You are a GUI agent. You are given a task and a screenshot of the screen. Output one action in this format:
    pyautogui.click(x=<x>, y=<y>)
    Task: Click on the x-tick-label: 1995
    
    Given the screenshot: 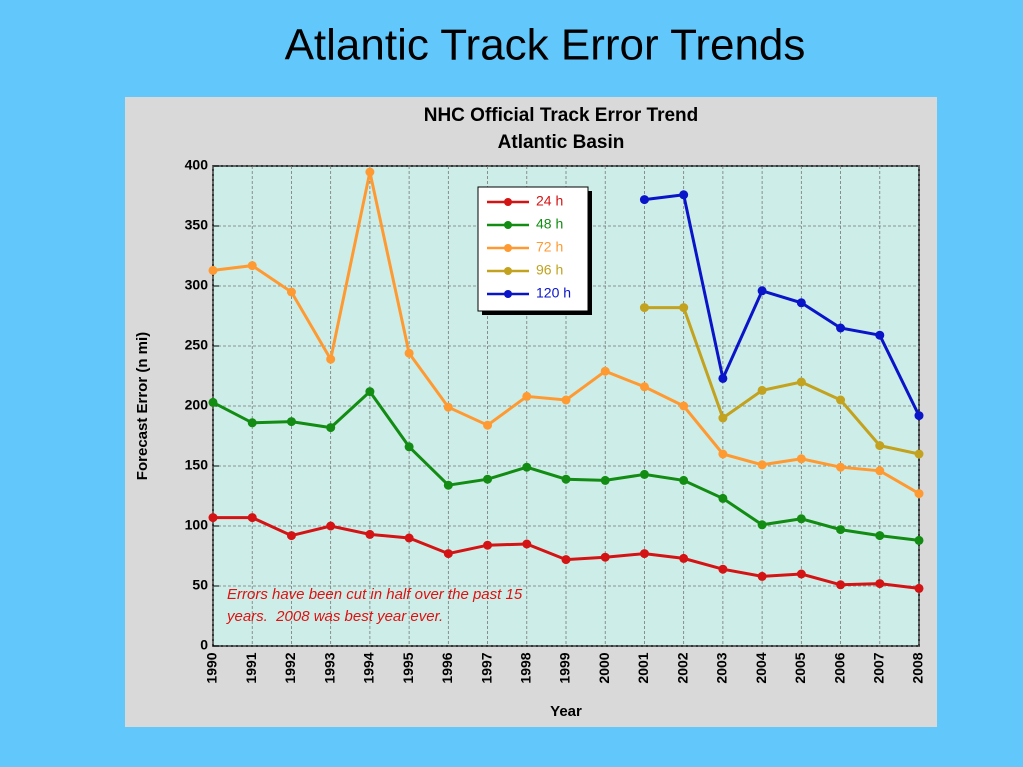 What is the action you would take?
    pyautogui.click(x=408, y=667)
    